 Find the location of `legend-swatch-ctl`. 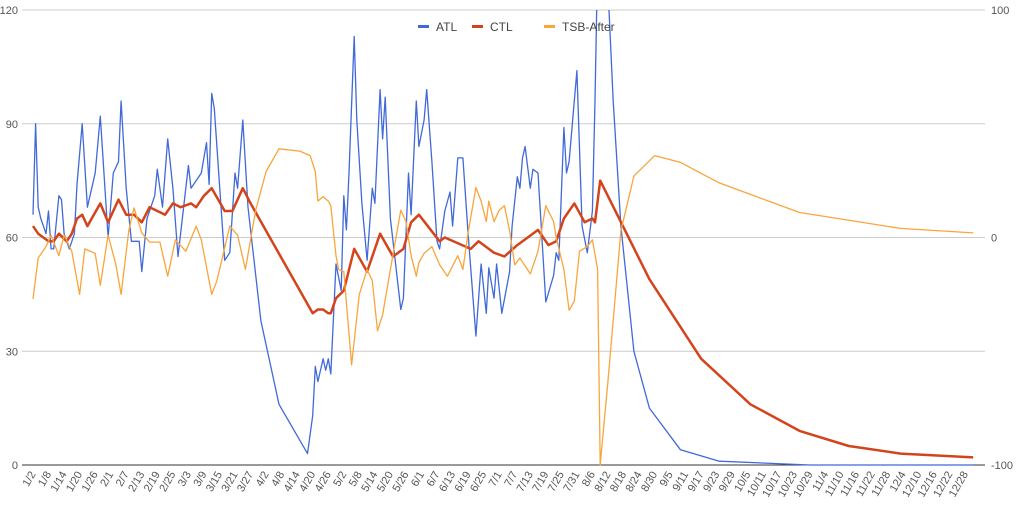

legend-swatch-ctl is located at coordinates (477, 26).